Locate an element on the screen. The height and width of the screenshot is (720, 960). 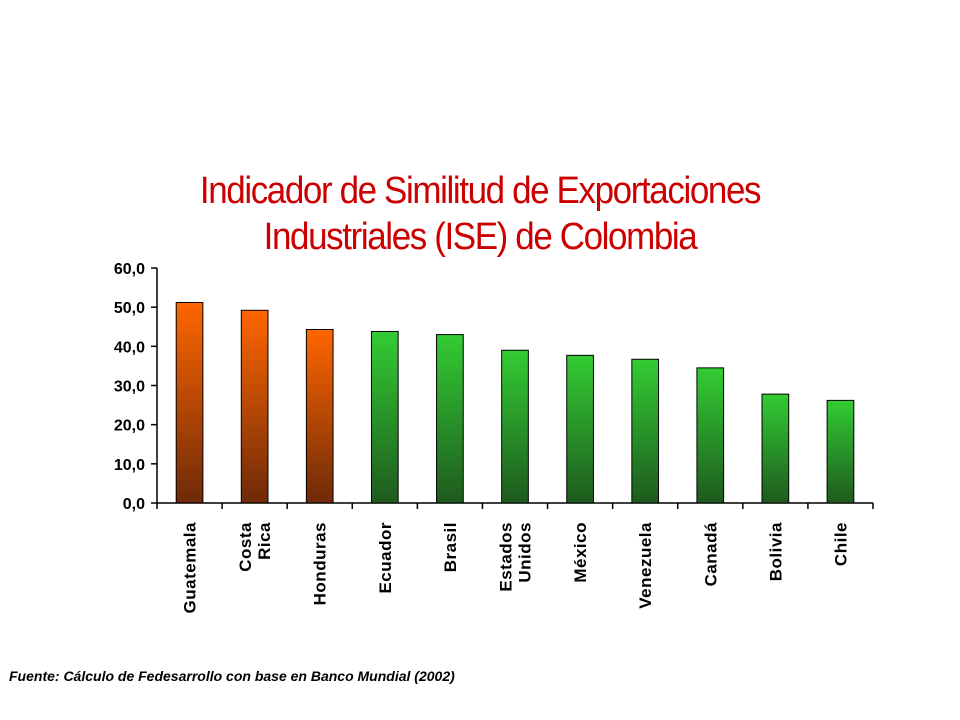
category-label: Canadá is located at coordinates (710, 554).